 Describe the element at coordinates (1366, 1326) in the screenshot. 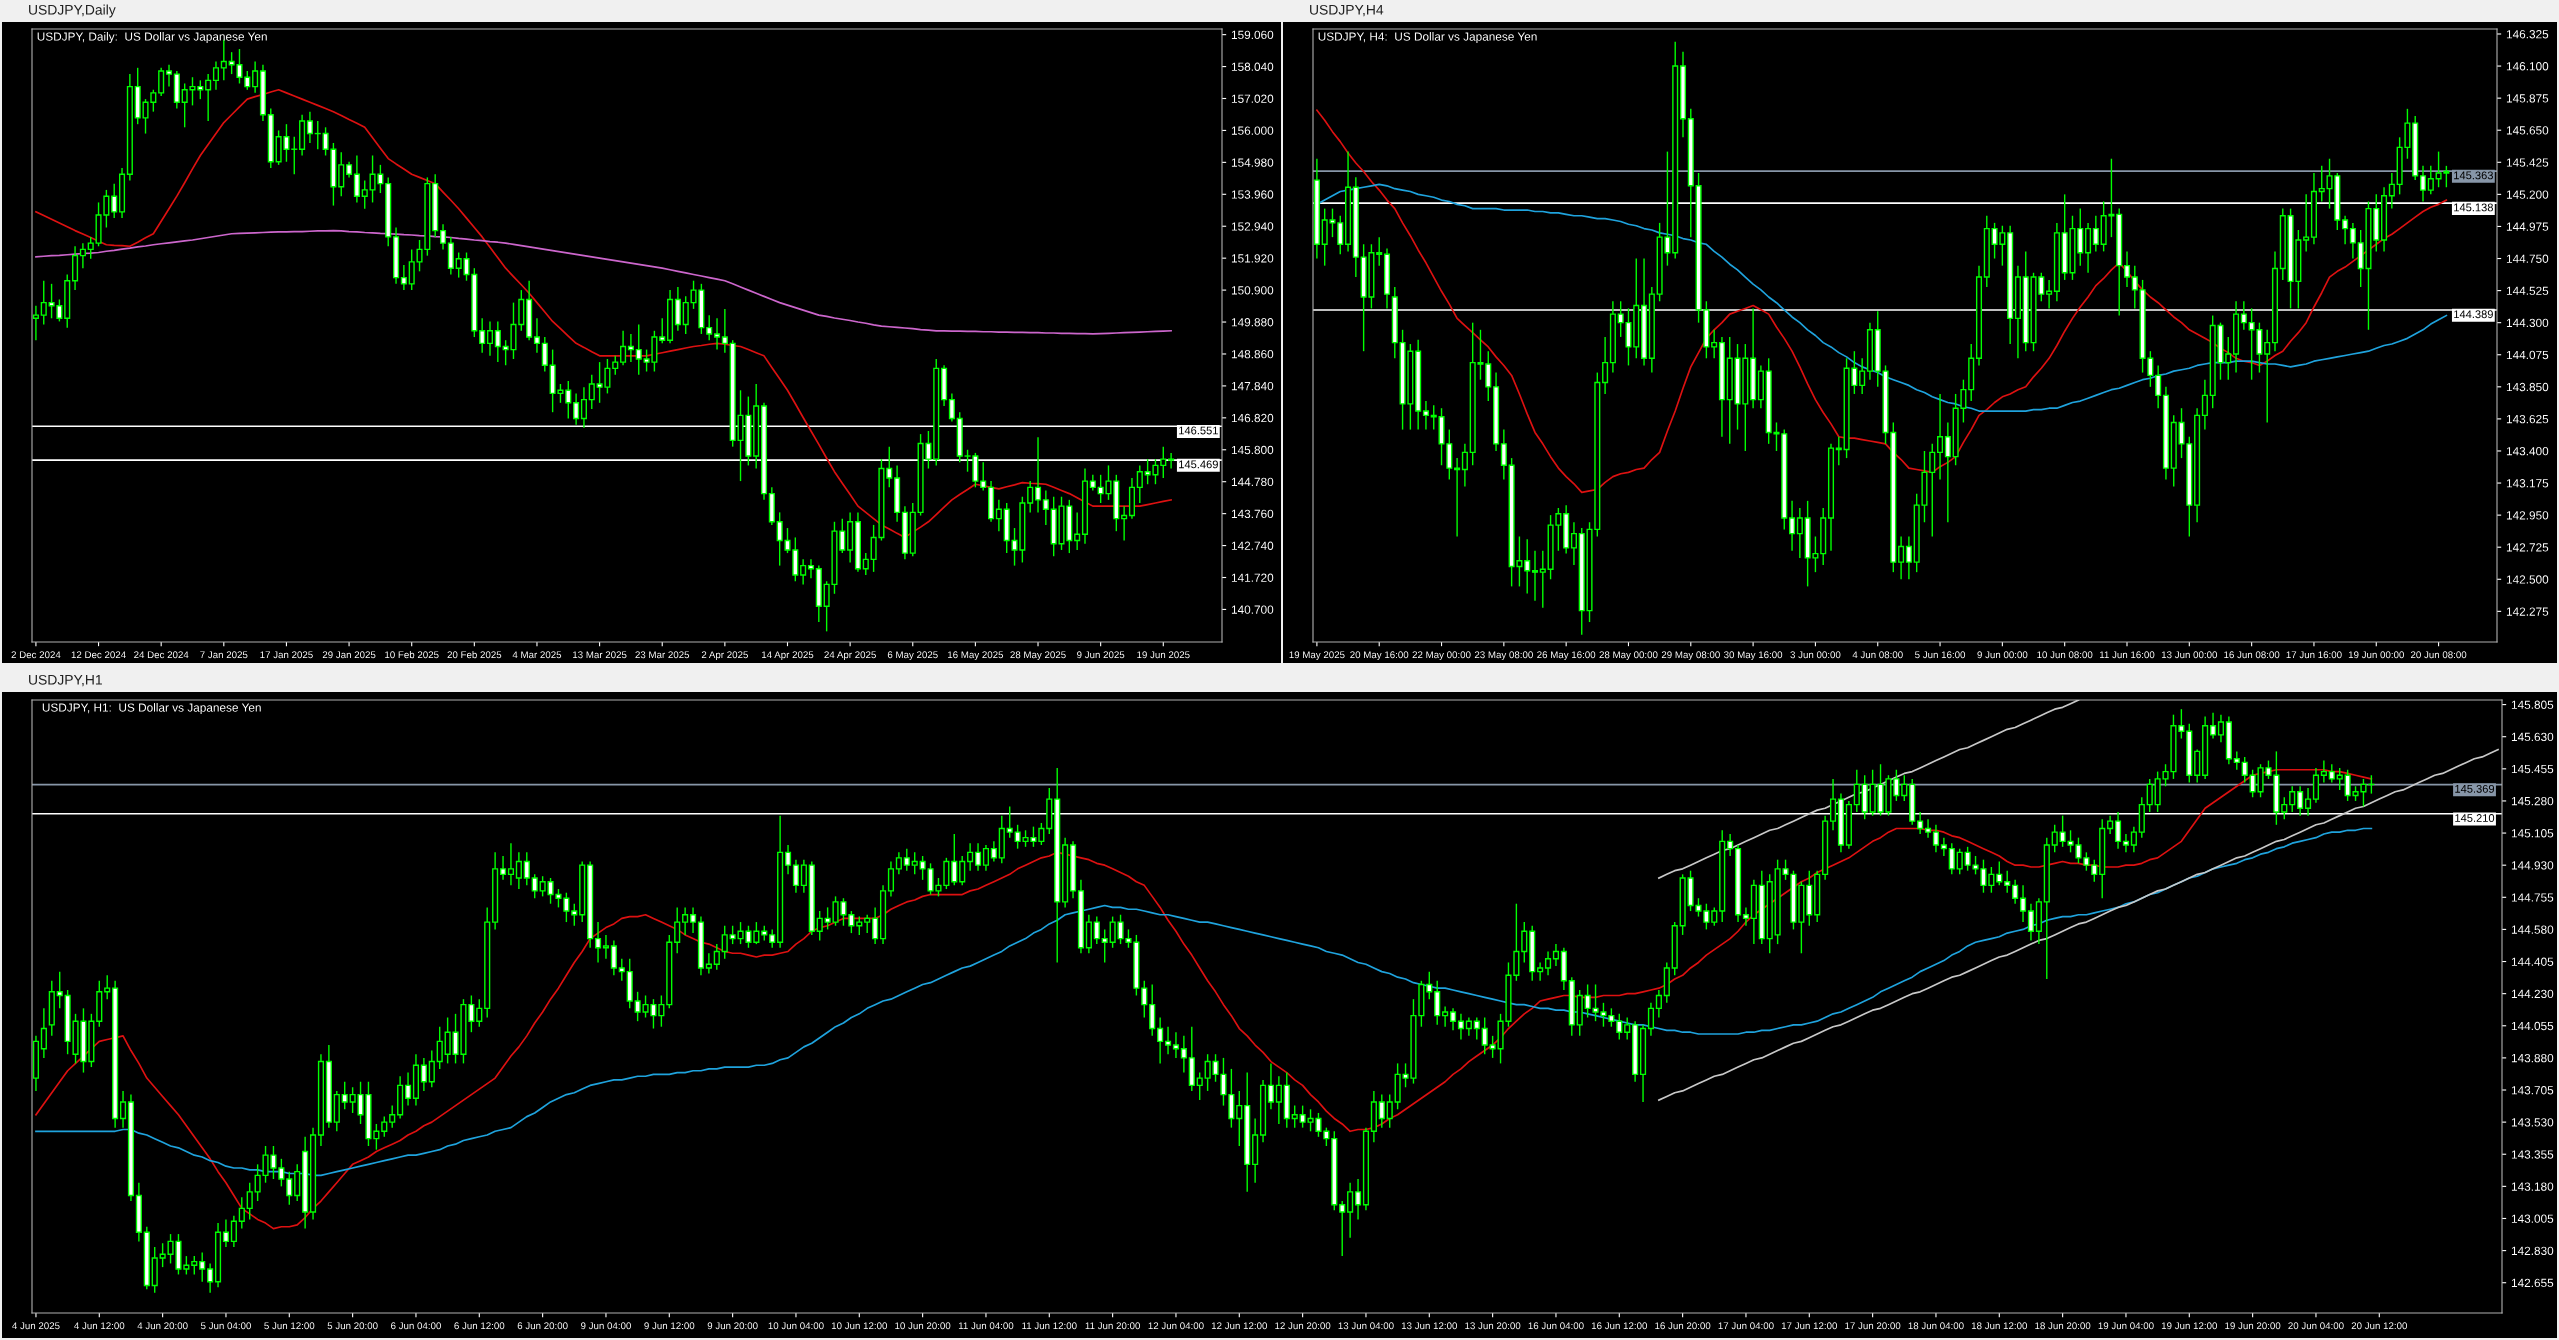

I see `x-tick-label: 13 Jun 04:00` at that location.